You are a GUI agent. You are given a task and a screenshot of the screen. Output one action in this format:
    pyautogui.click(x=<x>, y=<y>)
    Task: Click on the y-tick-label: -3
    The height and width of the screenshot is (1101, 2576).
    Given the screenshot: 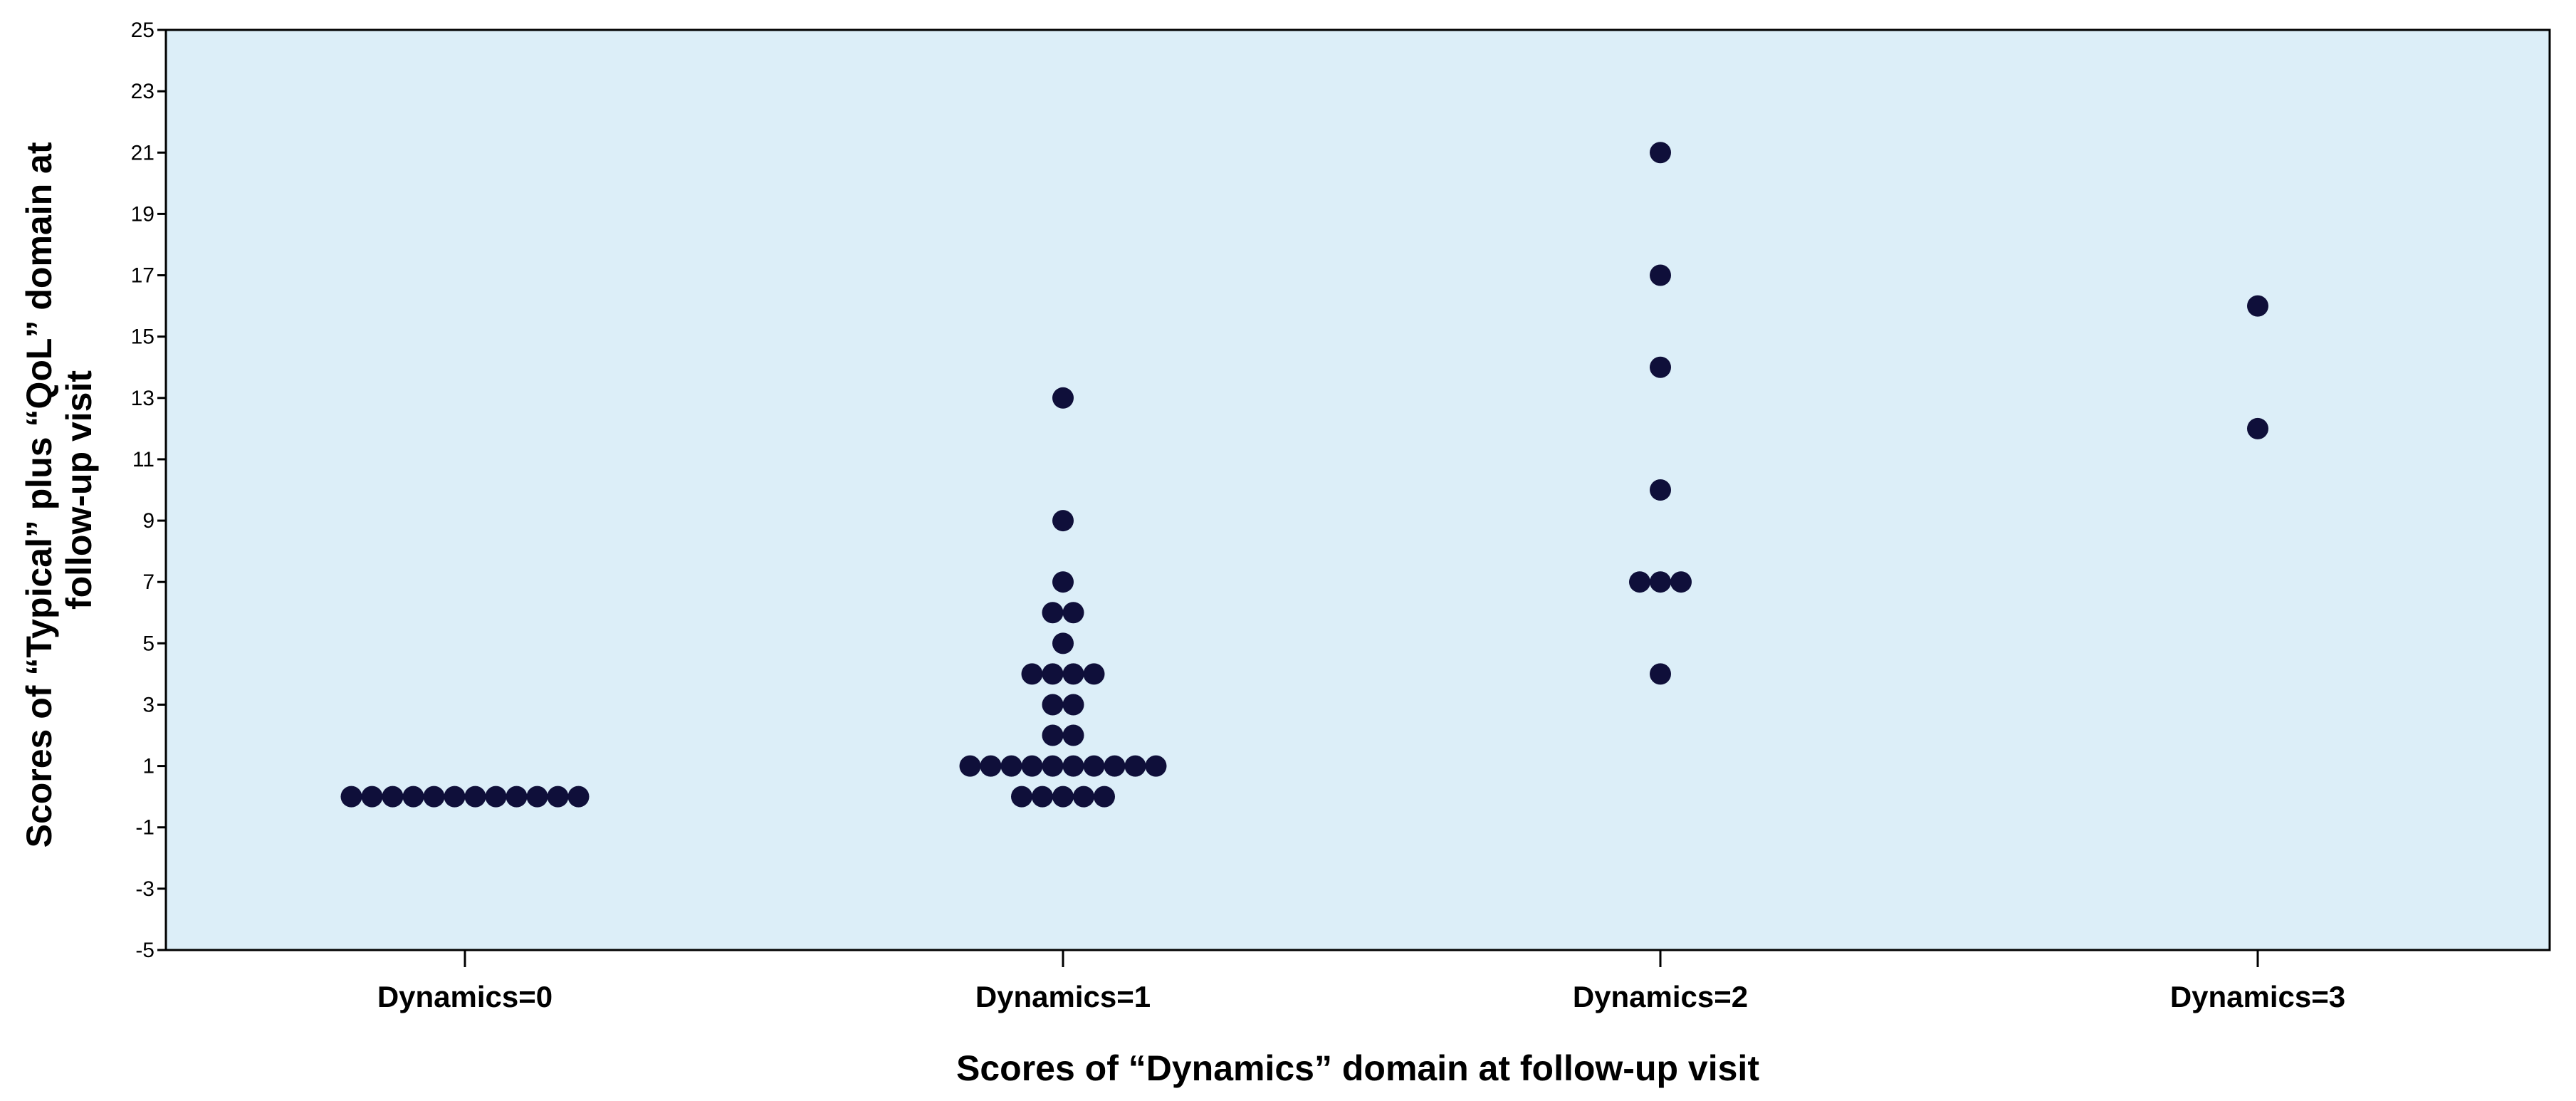 What is the action you would take?
    pyautogui.click(x=145, y=889)
    